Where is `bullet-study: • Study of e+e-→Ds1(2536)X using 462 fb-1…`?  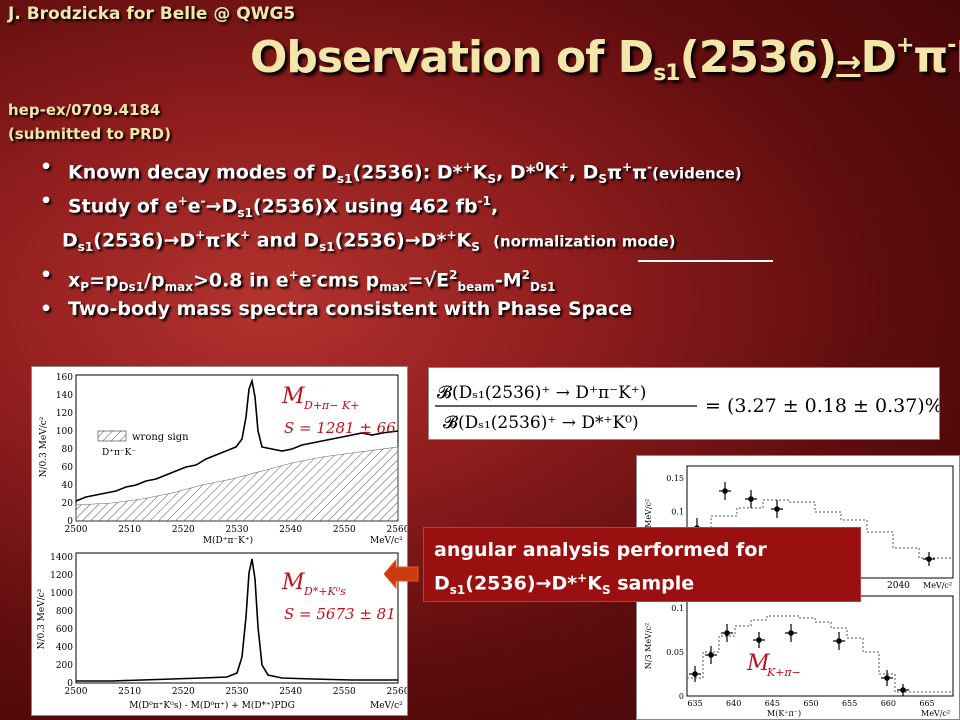 bullet-study: • Study of e+e-→Ds1(2536)X using 462 fb-1… is located at coordinates (269, 205).